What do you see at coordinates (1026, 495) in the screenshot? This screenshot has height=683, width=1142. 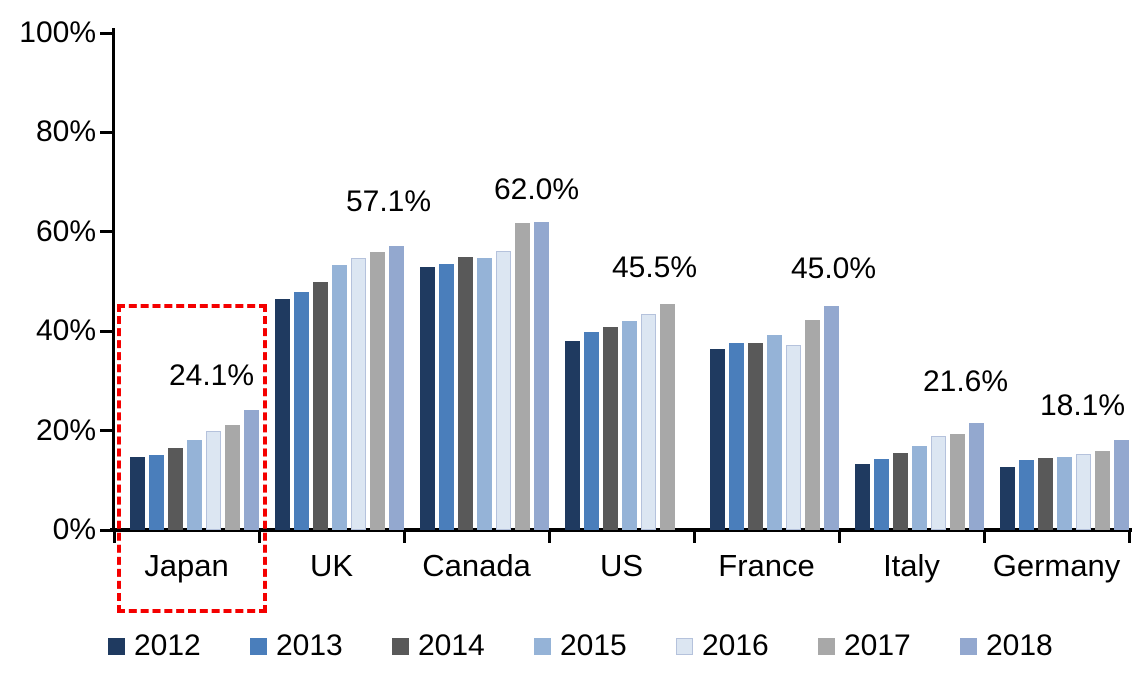 I see `bar-germany-2013` at bounding box center [1026, 495].